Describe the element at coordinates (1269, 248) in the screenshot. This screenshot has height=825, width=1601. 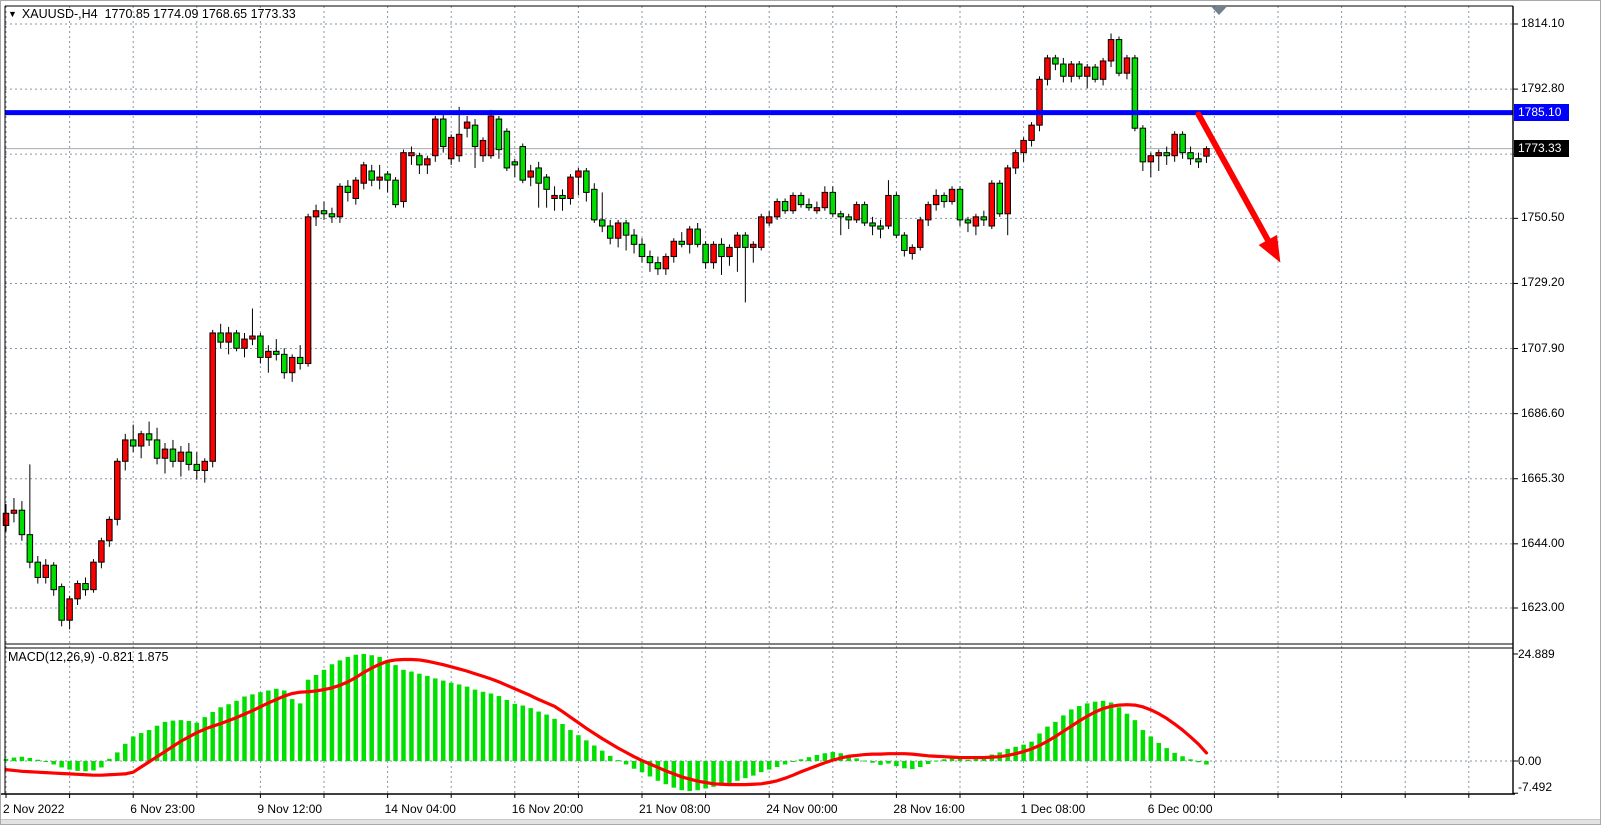
I see `trend-arrow-head` at that location.